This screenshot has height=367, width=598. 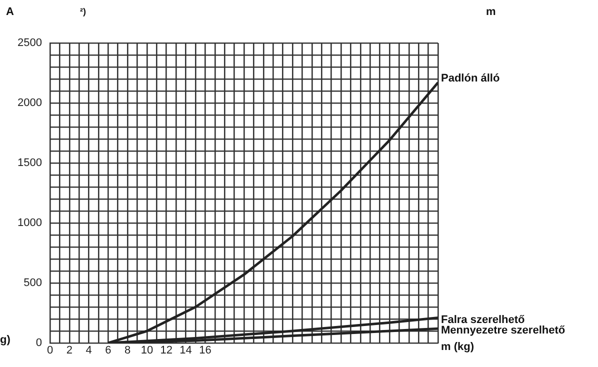 I want to click on x-tick-label: 8, so click(x=127, y=350).